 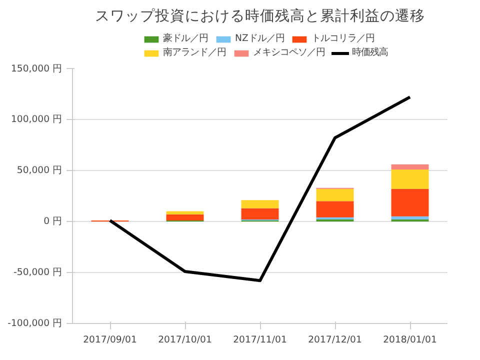 What do you see at coordinates (39, 170) in the screenshot?
I see `y-tick-label: 50,000 円` at bounding box center [39, 170].